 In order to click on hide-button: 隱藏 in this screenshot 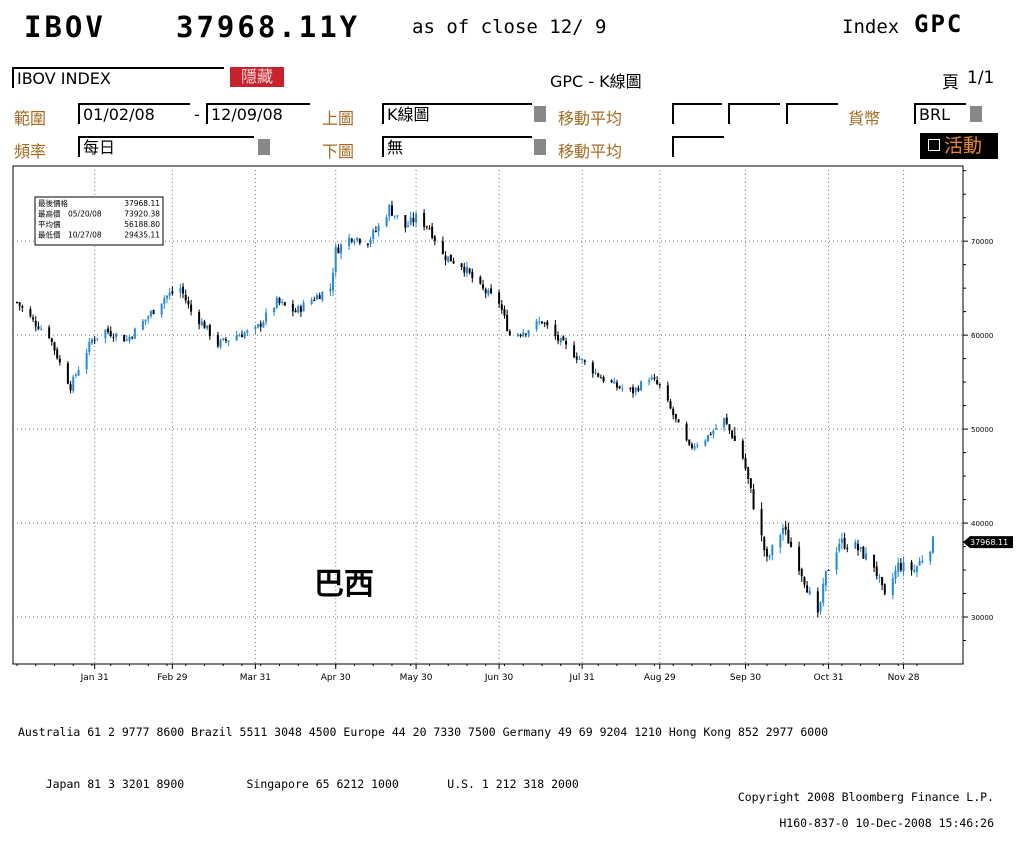, I will do `click(257, 77)`.